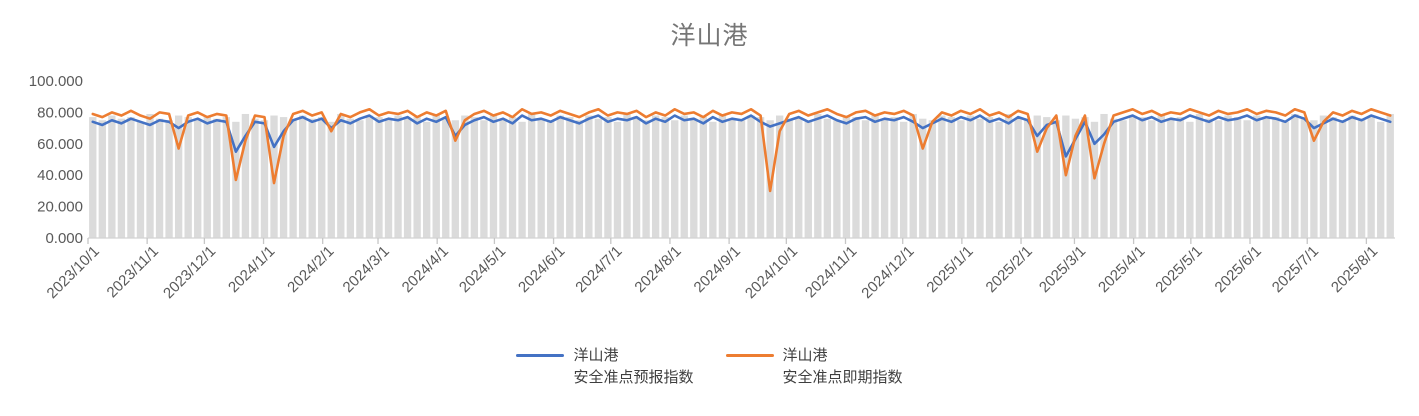  Describe the element at coordinates (540, 355) in the screenshot. I see `forecast-line-swatch` at that location.